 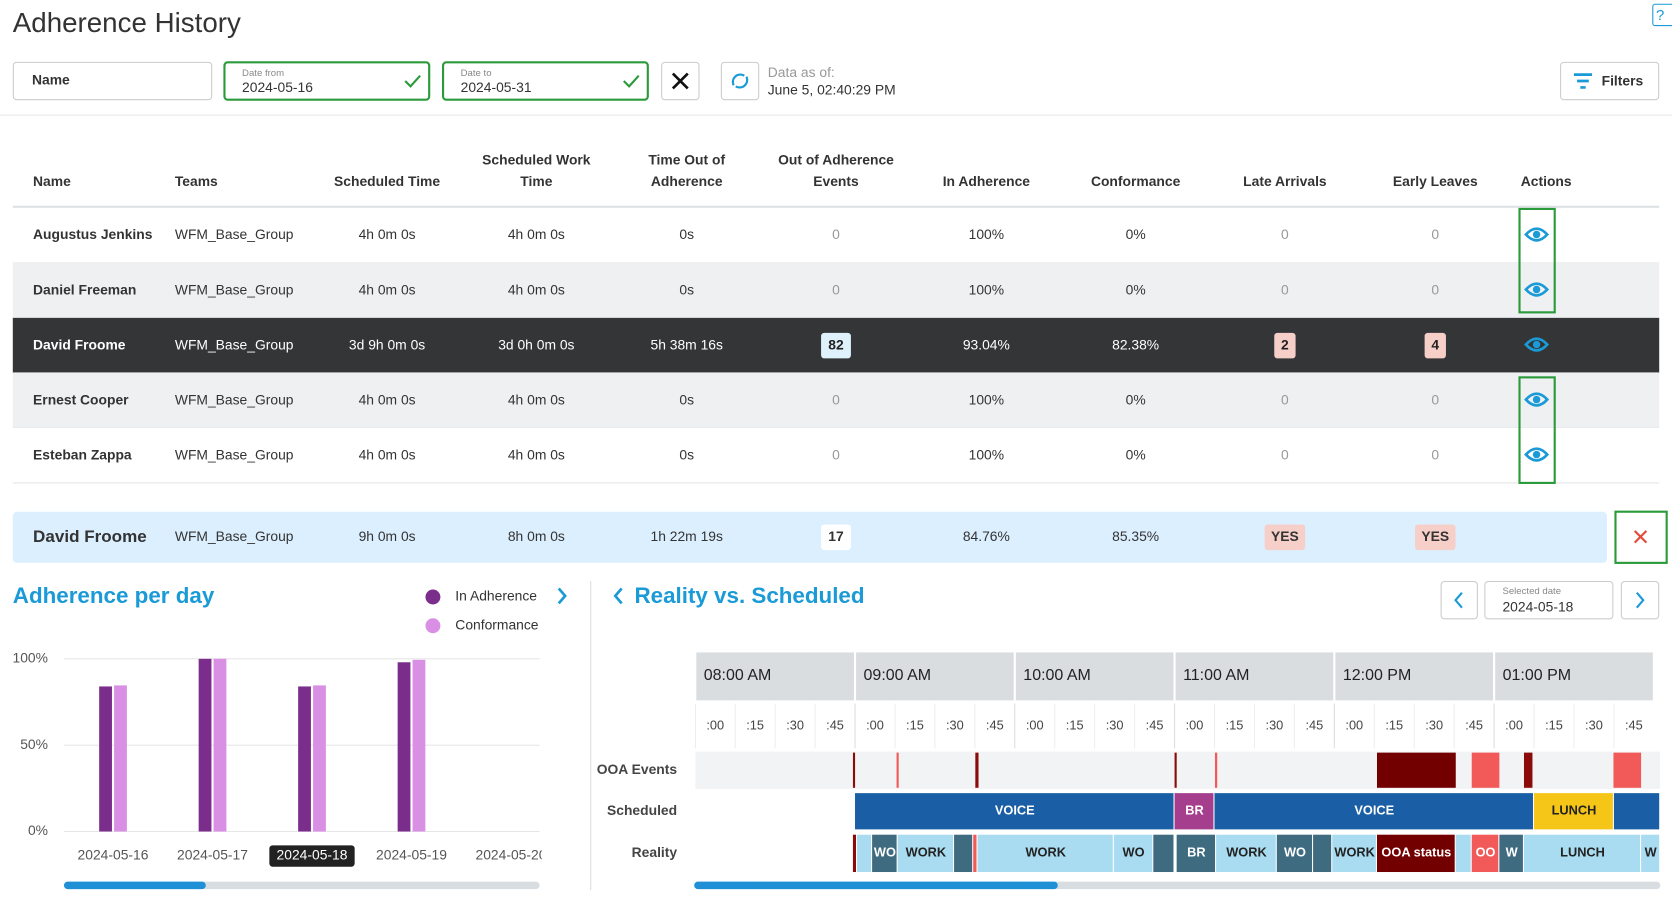 I want to click on summary-cell: 1h 22m 19s, so click(x=686, y=536).